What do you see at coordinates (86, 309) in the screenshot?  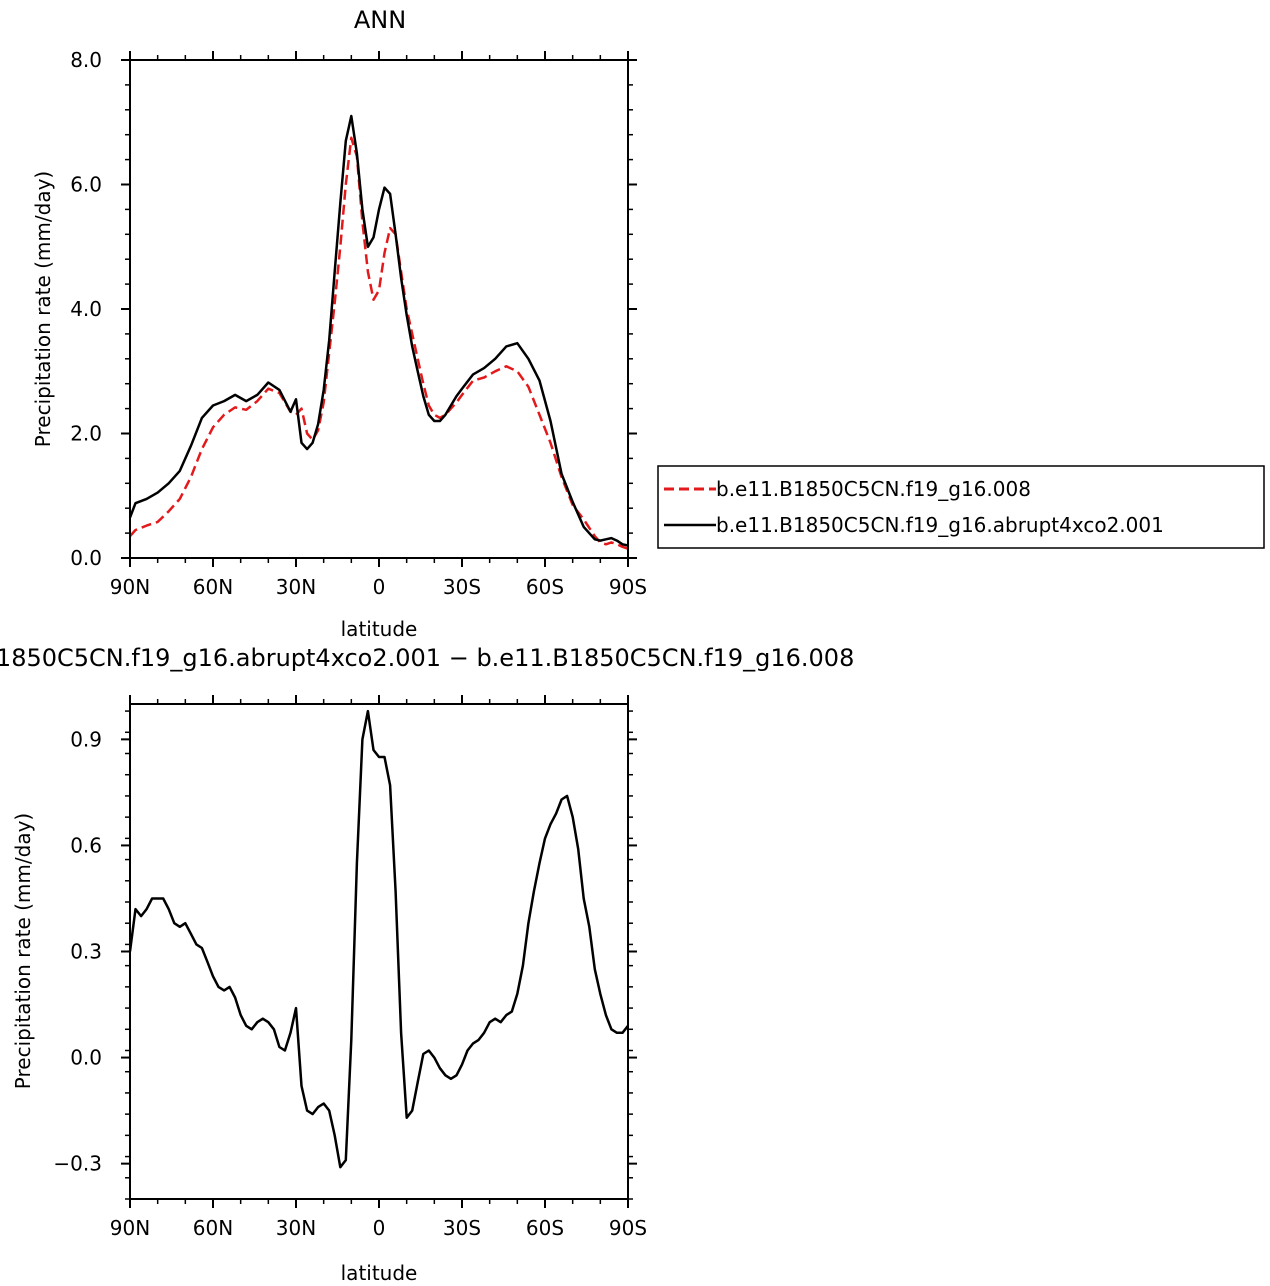 I see `y-tick-label: 4.0` at bounding box center [86, 309].